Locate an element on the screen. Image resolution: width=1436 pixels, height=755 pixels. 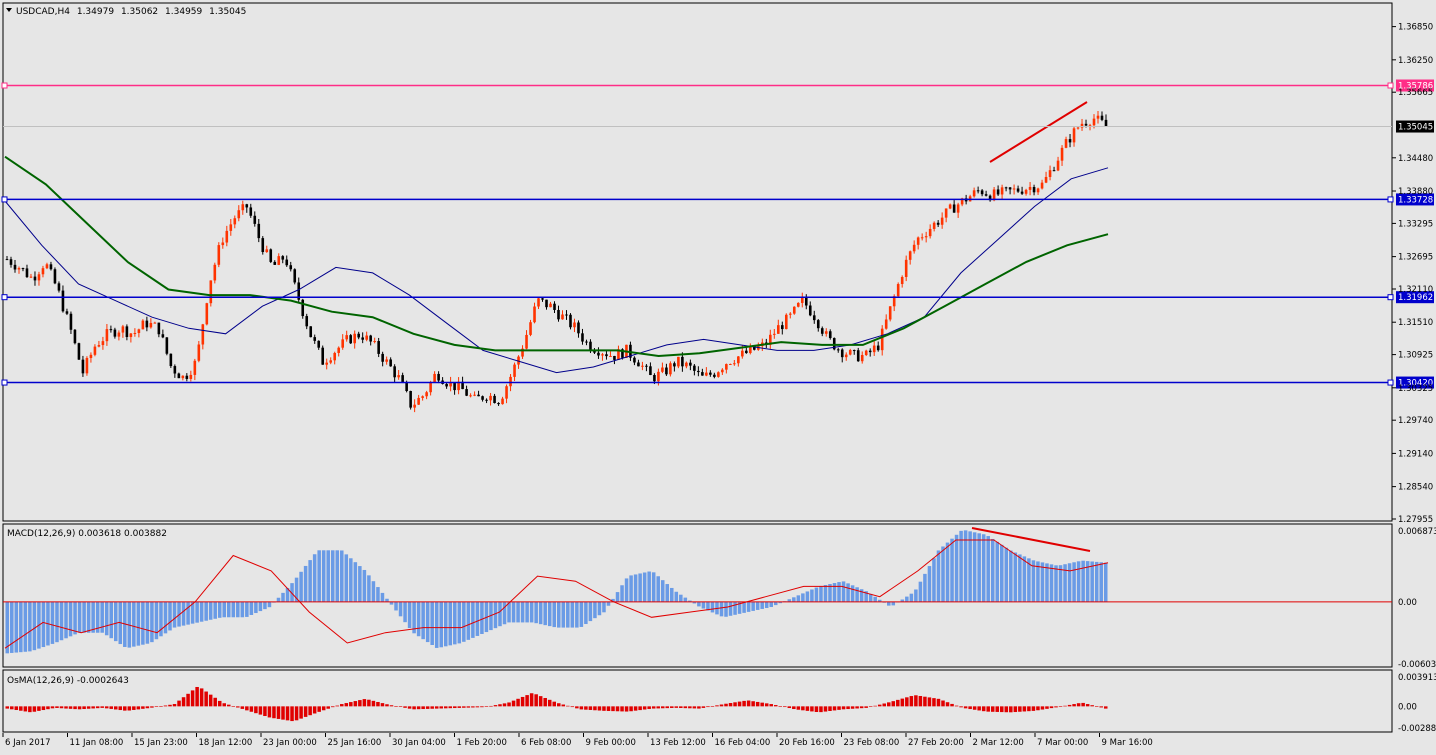
price-tick-label: 1.28540 is located at coordinates (1415, 488).